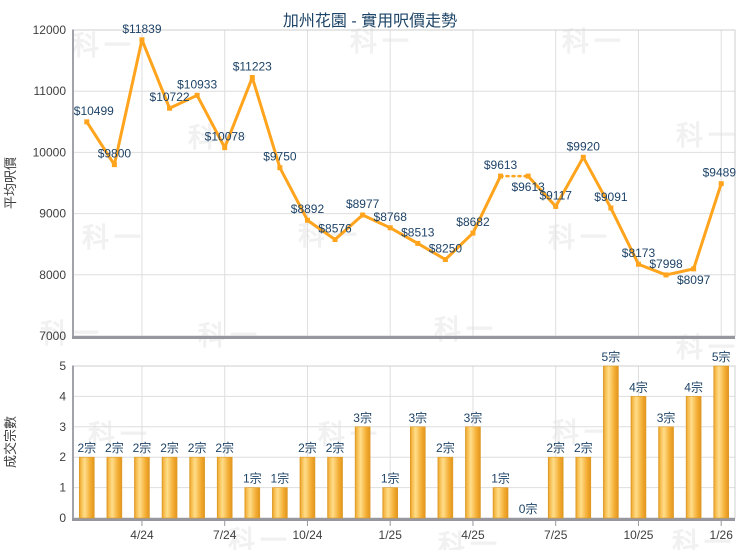 The height and width of the screenshot is (550, 740). Describe the element at coordinates (370, 21) in the screenshot. I see `chart-title: 加州花園 - 實用呎價走勢` at that location.